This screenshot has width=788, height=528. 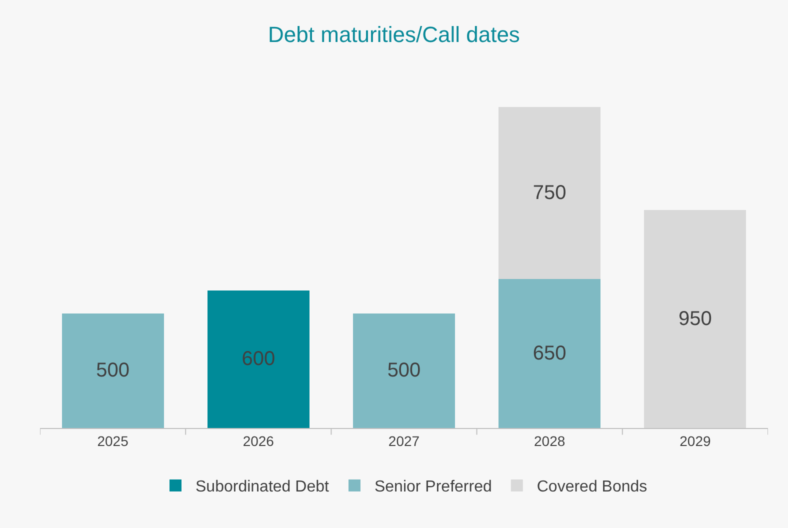 I want to click on legend-label: Covered Bonds, so click(x=592, y=487).